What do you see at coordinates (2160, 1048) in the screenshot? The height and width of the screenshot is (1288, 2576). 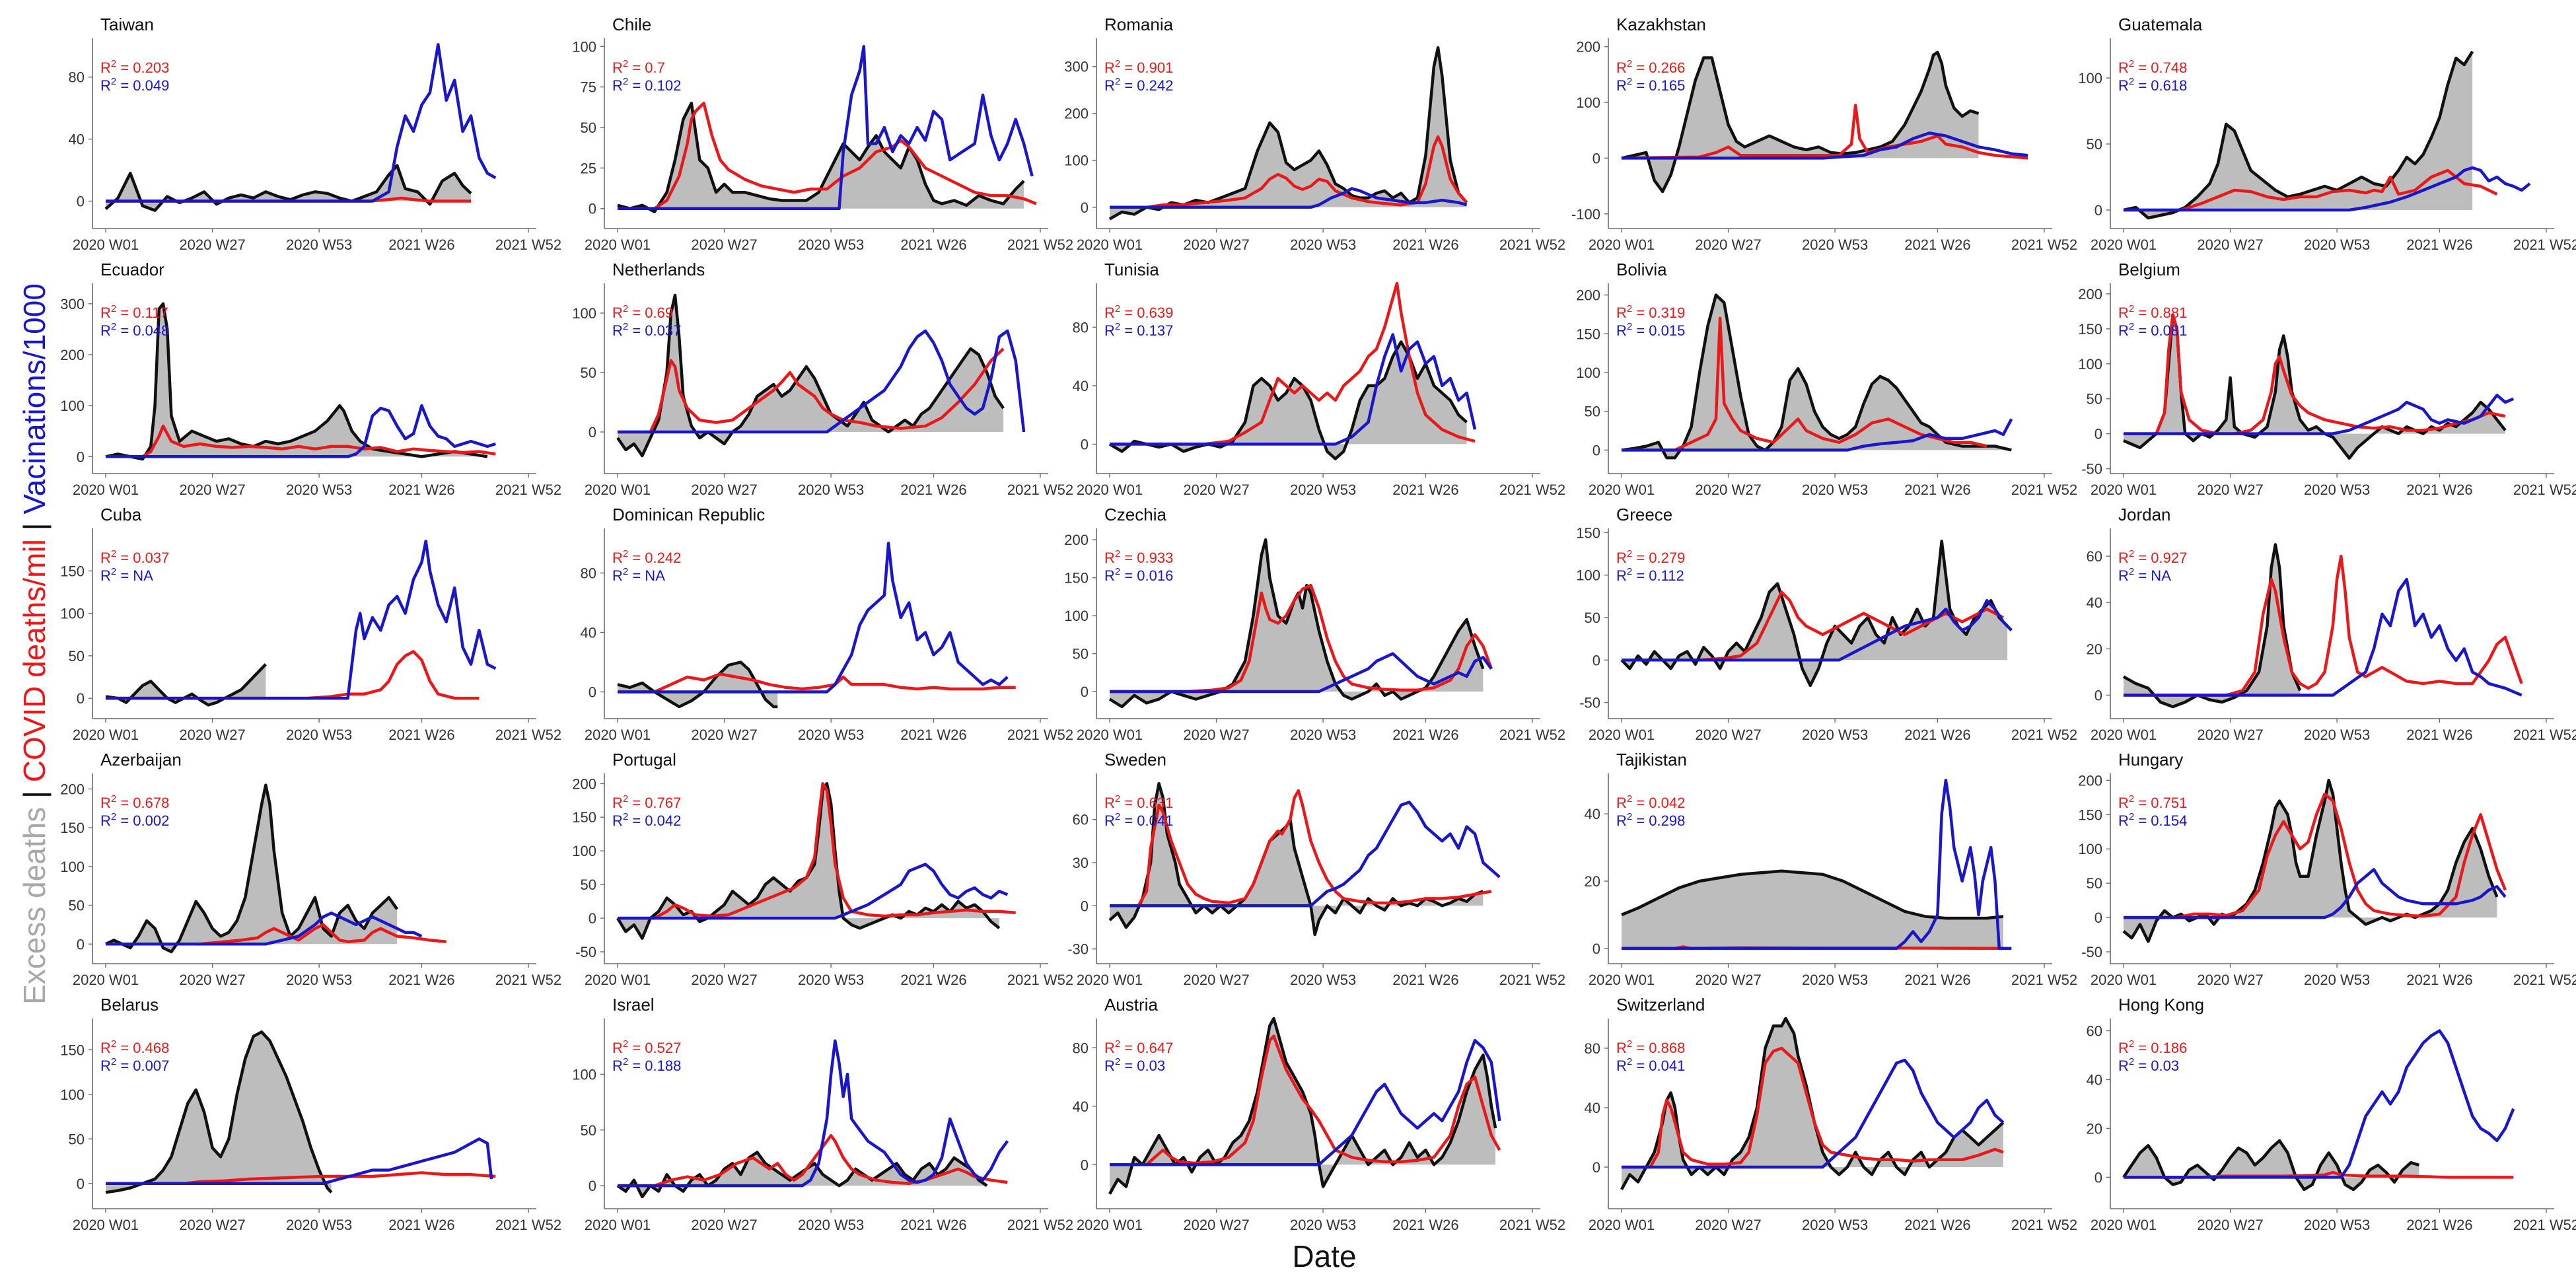 I see `r2-covid-value: = 0.186` at bounding box center [2160, 1048].